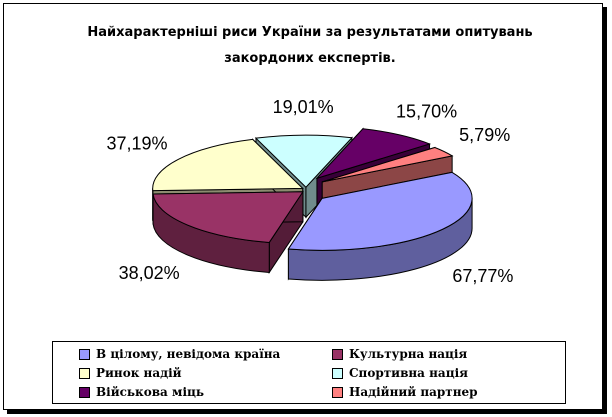 This screenshot has height=417, width=612. I want to click on legend-label: Військова міць, so click(150, 392).